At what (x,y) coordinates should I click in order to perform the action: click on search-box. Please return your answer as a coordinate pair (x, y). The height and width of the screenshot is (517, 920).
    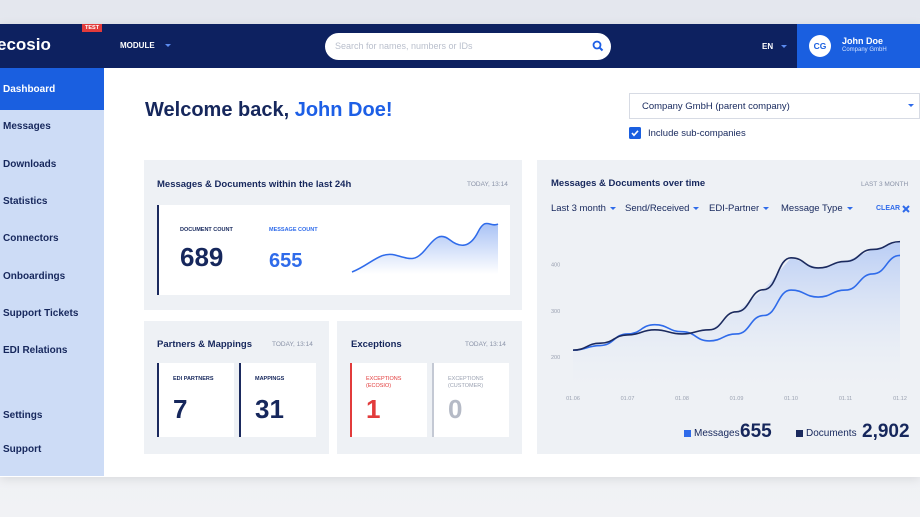
    Looking at the image, I should click on (468, 46).